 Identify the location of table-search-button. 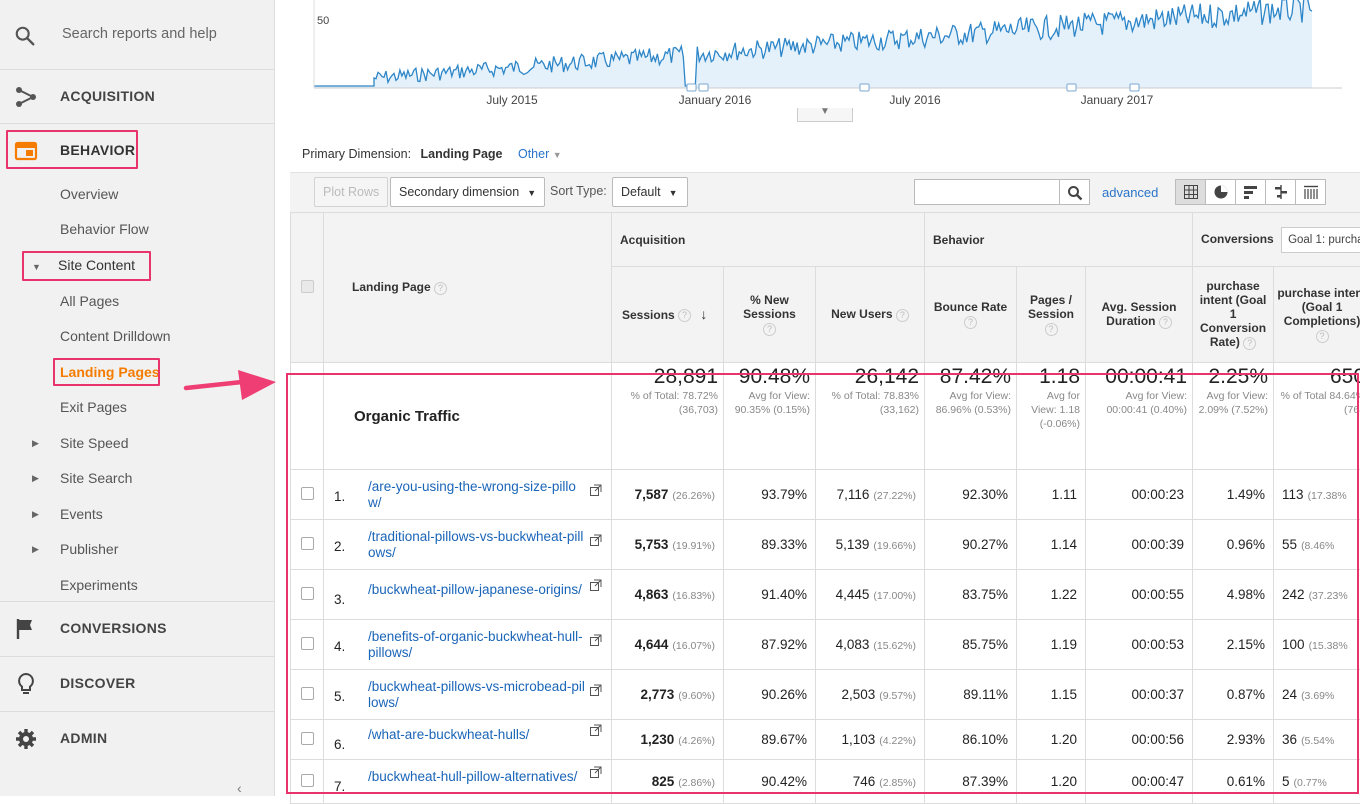
(1075, 192).